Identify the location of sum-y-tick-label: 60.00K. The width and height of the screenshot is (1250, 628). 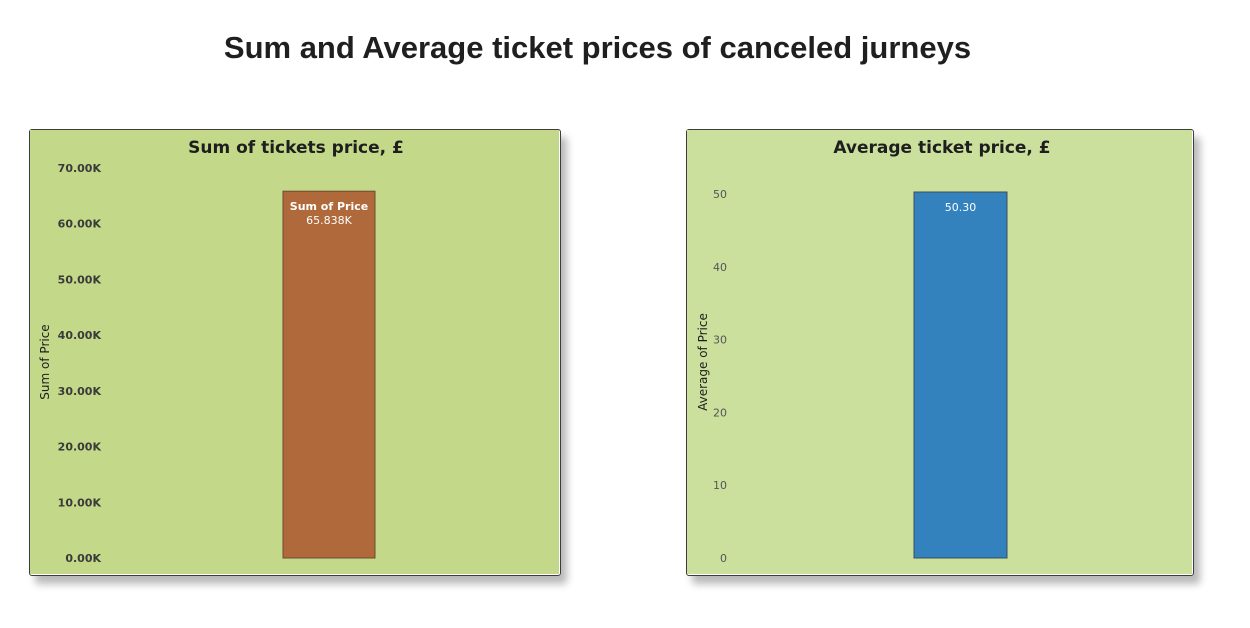
(80, 224).